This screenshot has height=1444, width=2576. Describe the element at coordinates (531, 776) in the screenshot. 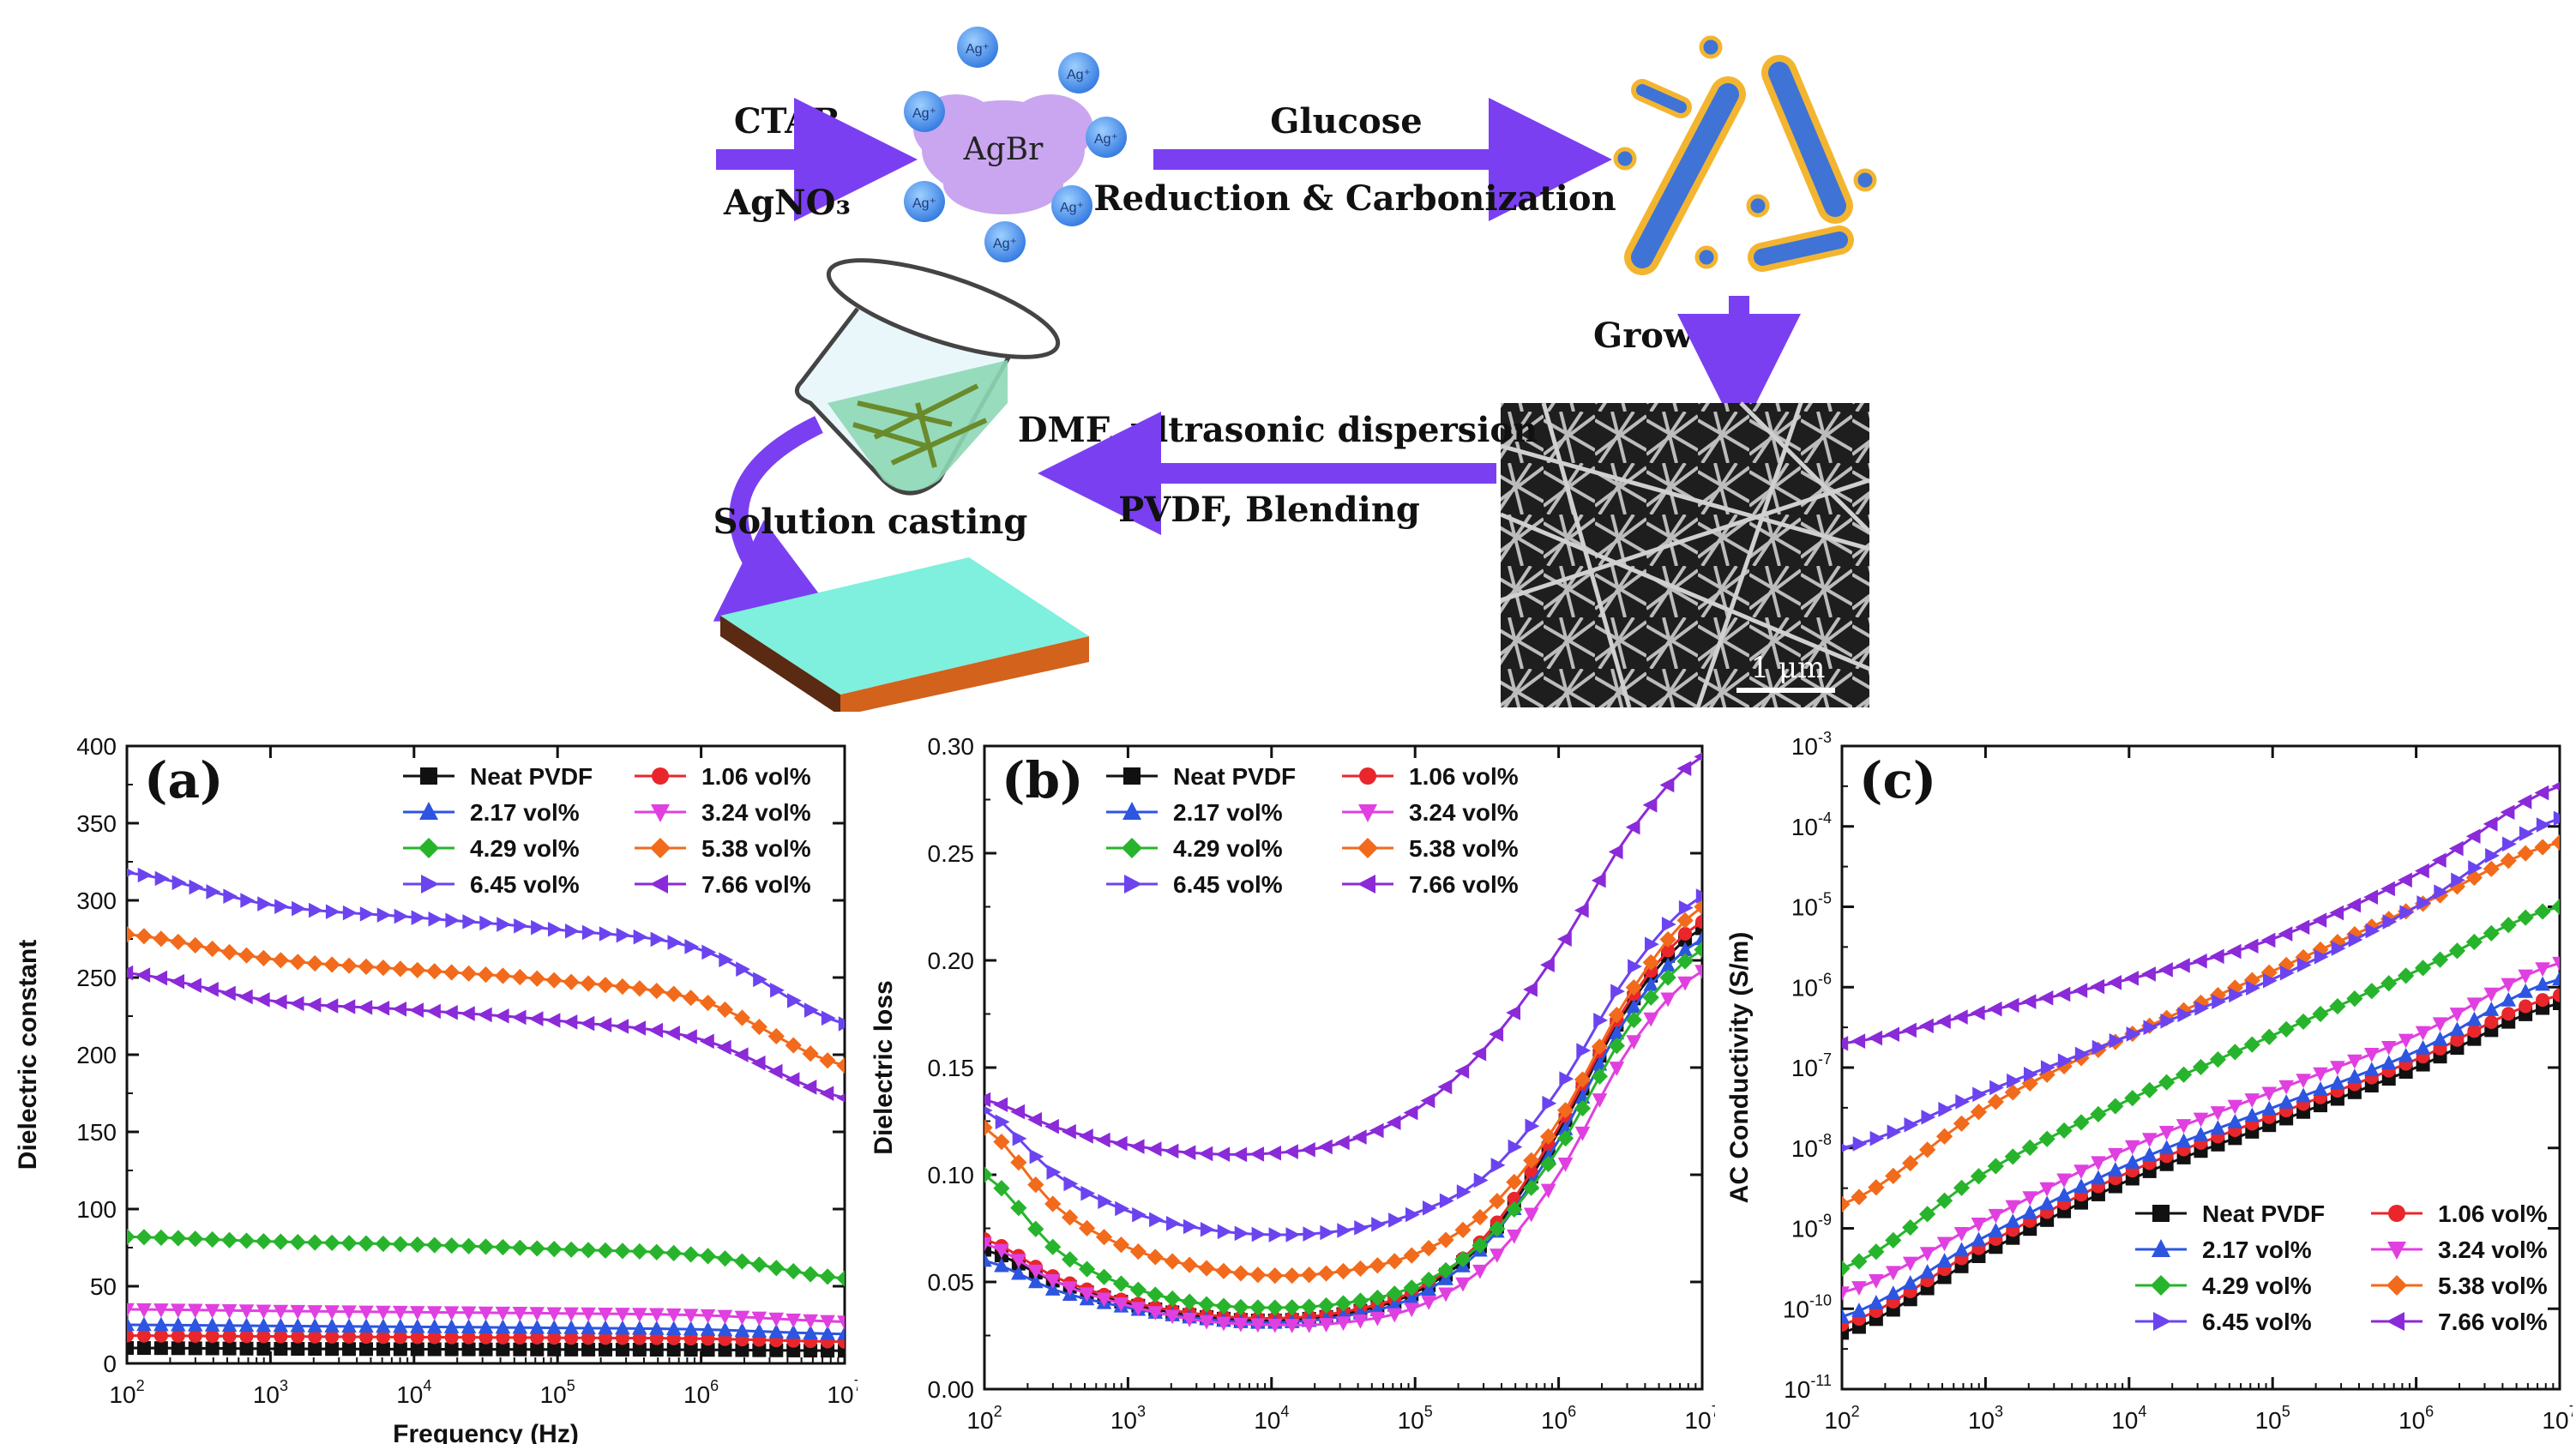

I see `legend-label: Neat PVDF` at that location.